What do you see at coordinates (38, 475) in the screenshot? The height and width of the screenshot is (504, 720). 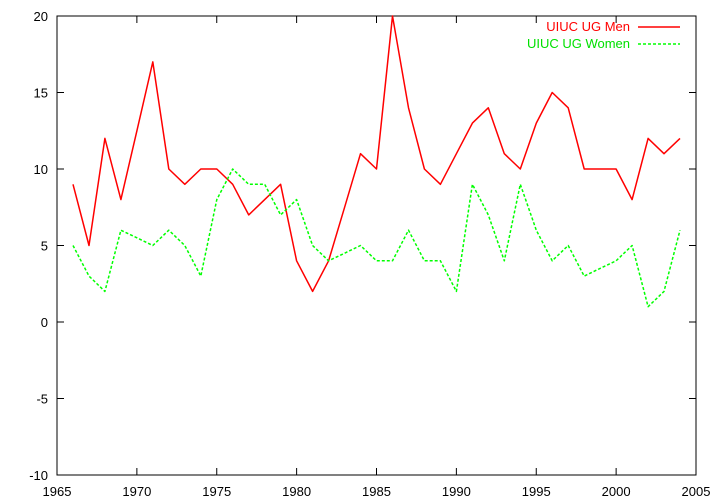 I see `y-tick-label: -10` at bounding box center [38, 475].